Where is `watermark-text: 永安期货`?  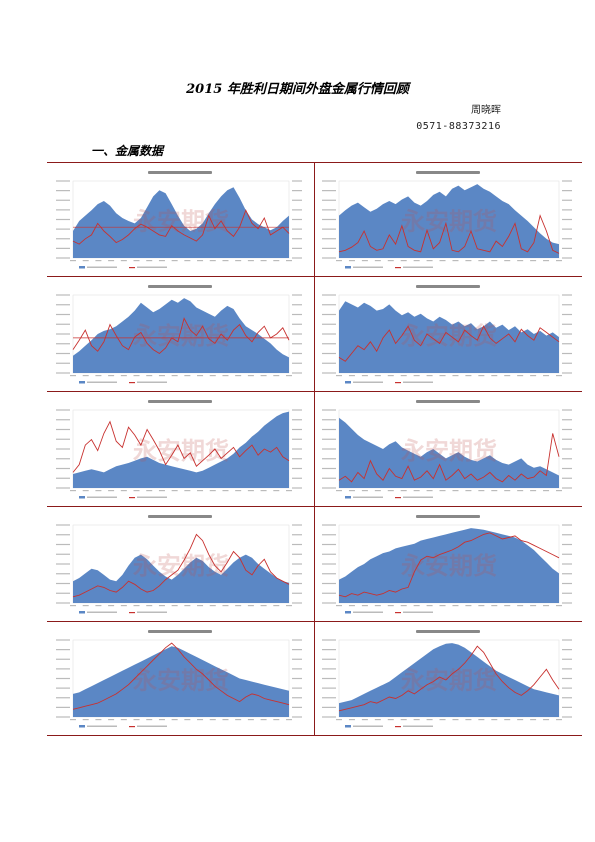 watermark-text: 永安期货 is located at coordinates (181, 336).